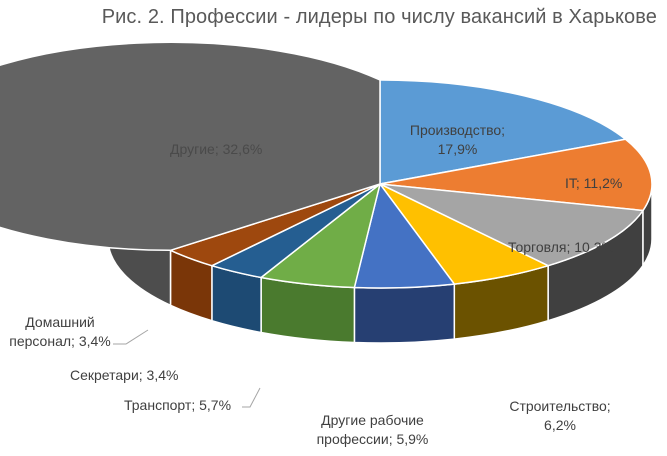  I want to click on label-stroitelstvo: Строительство; 6,2%, so click(560, 416).